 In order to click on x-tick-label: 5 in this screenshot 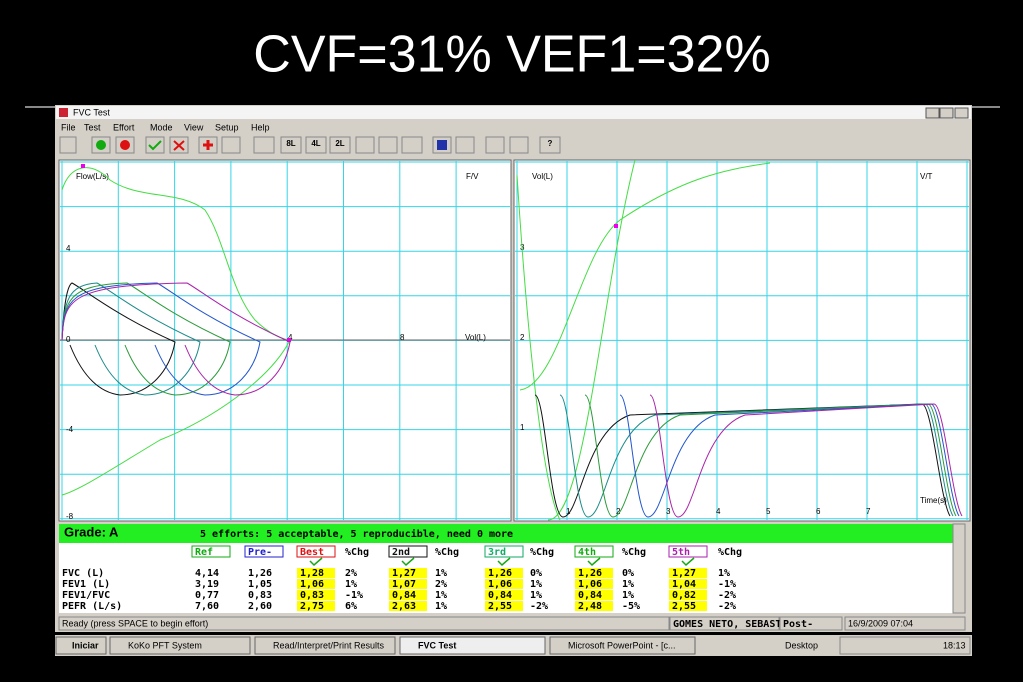, I will do `click(768, 511)`.